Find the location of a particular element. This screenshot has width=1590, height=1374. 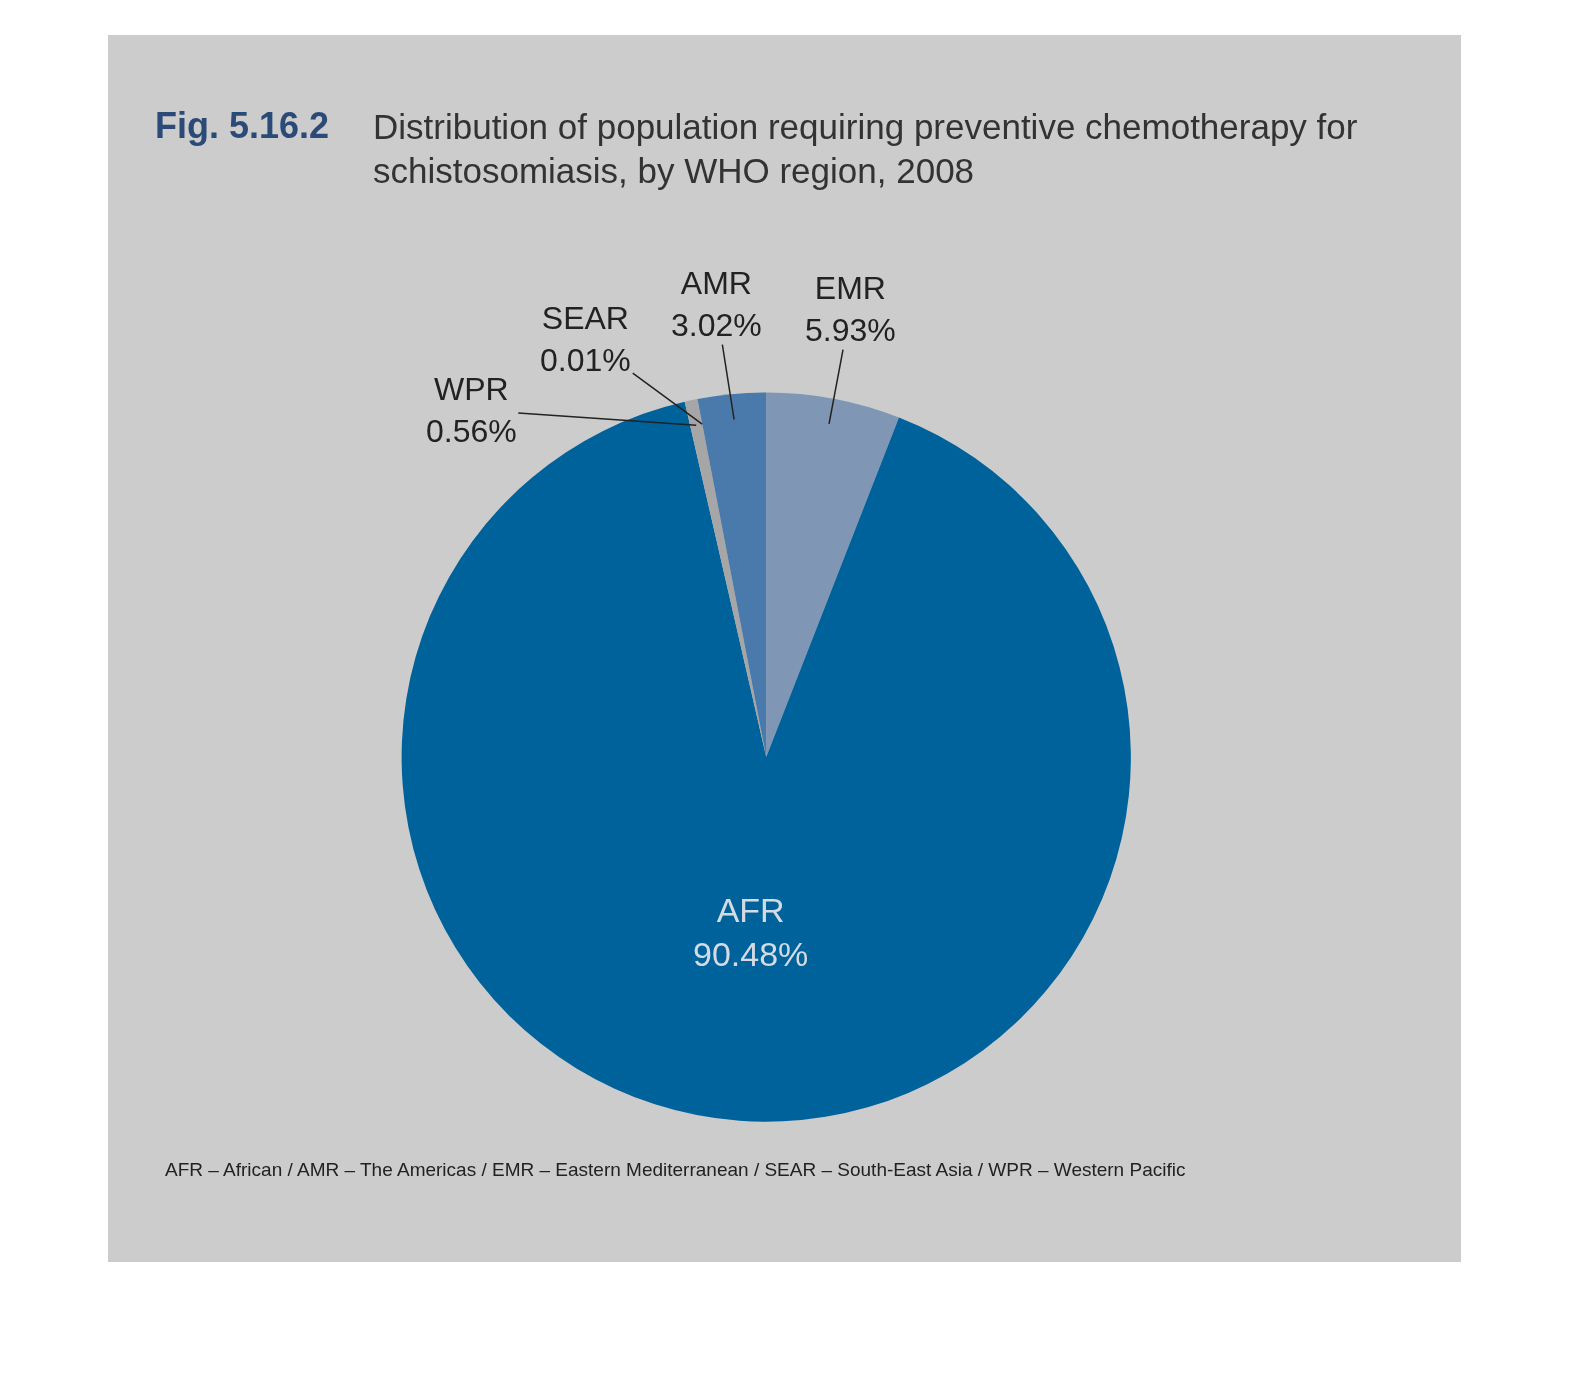

data-label: 5.93% is located at coordinates (850, 329).